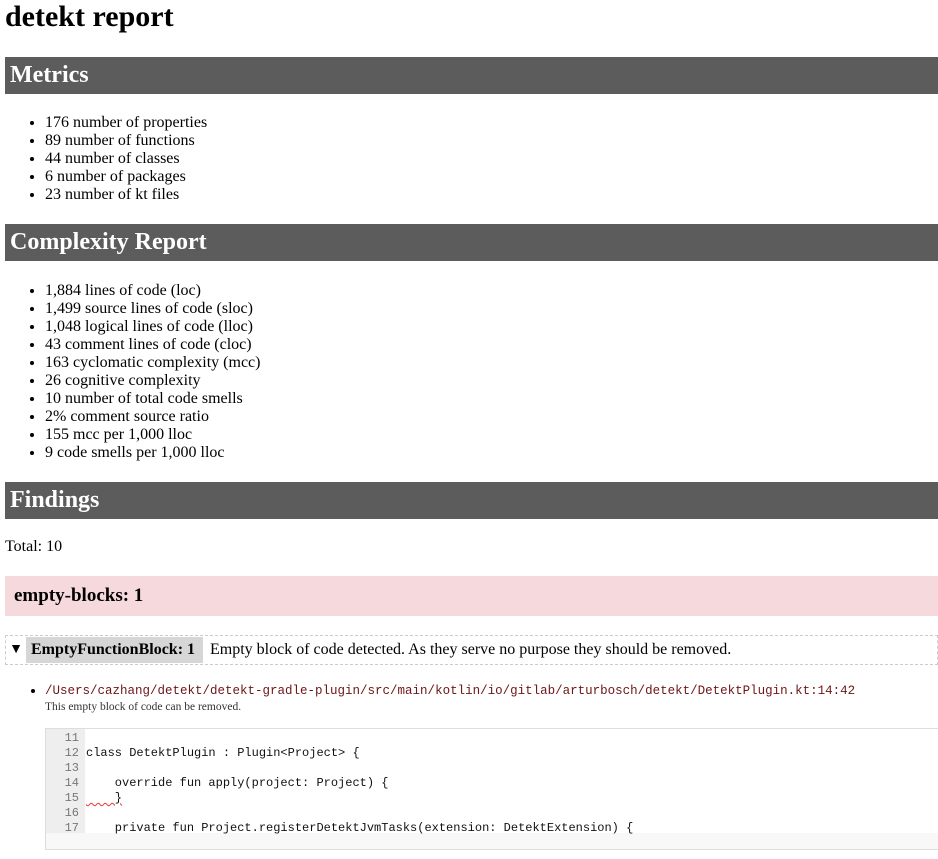  I want to click on list-item: 10 number of total code smells, so click(152, 399).